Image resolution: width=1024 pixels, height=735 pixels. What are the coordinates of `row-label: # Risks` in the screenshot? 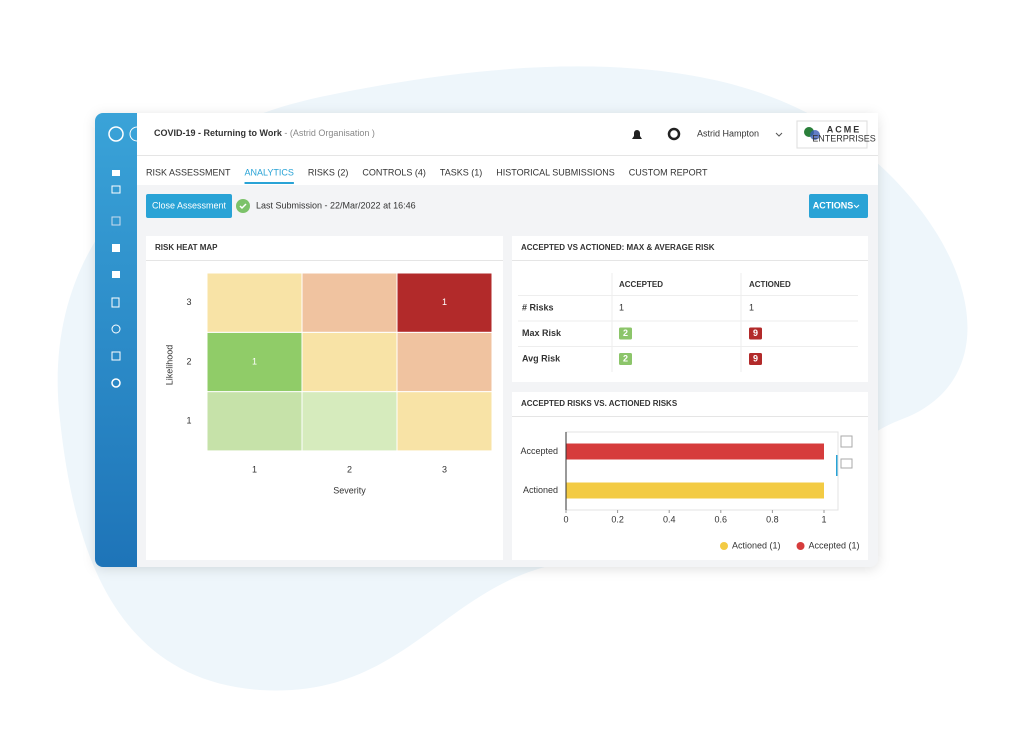 It's located at (538, 307).